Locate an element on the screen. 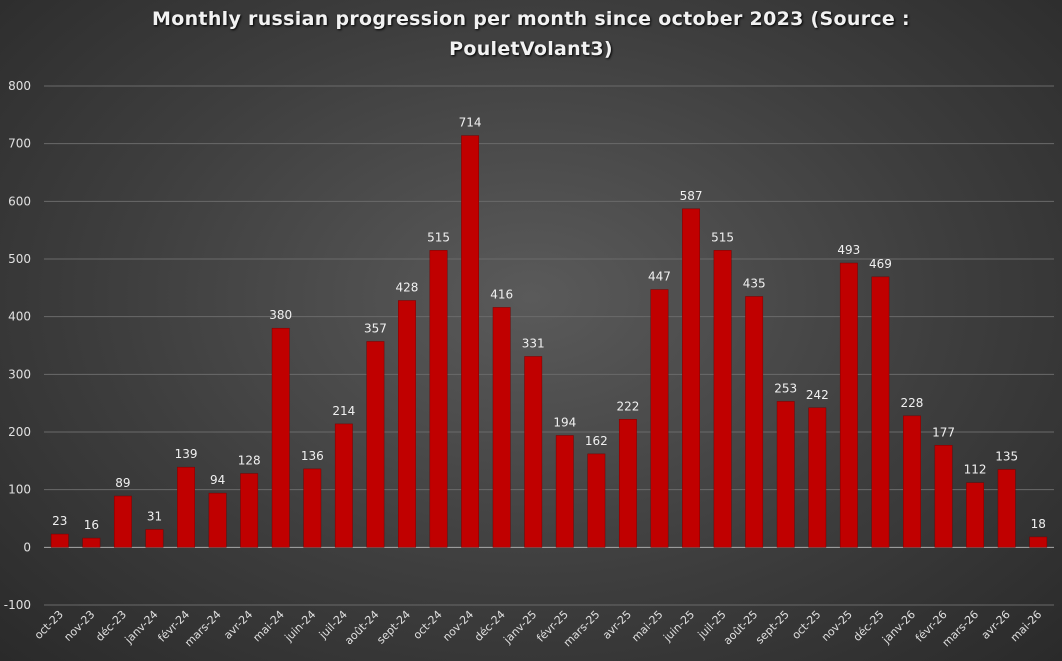 Image resolution: width=1062 pixels, height=661 pixels. x-tick-label: juin-24 is located at coordinates (300, 626).